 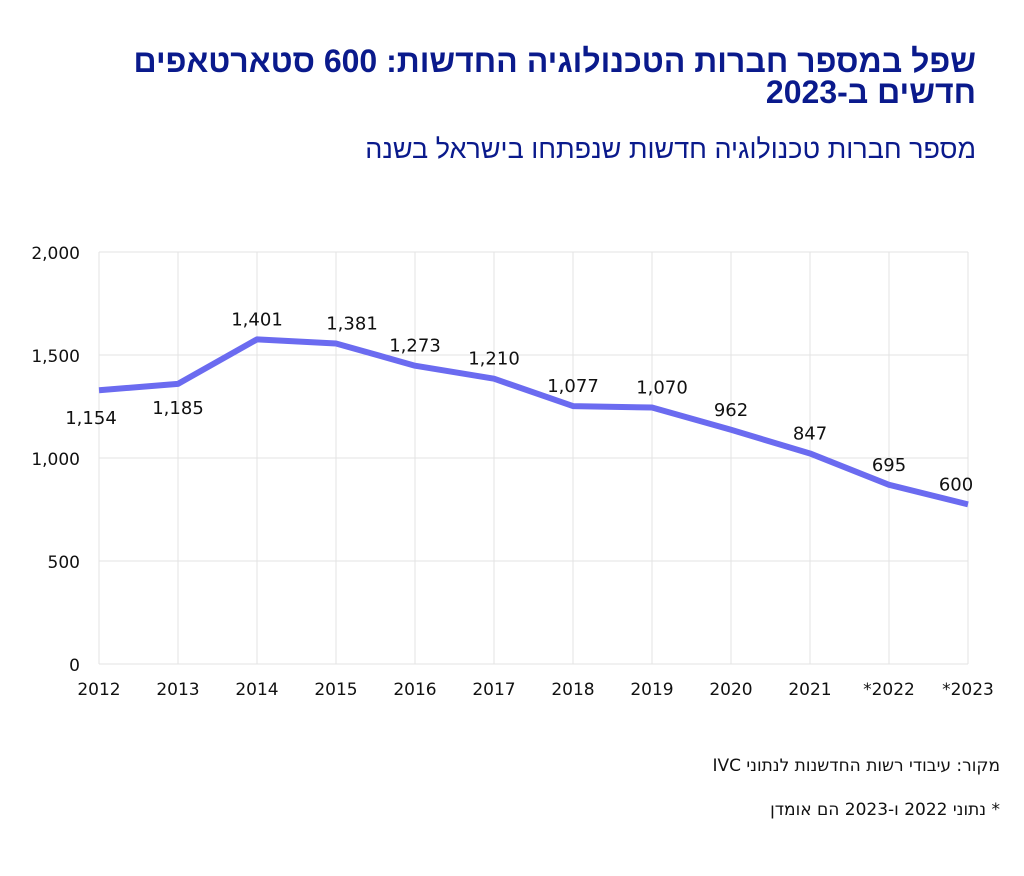 I want to click on data-label: 695, so click(x=889, y=465).